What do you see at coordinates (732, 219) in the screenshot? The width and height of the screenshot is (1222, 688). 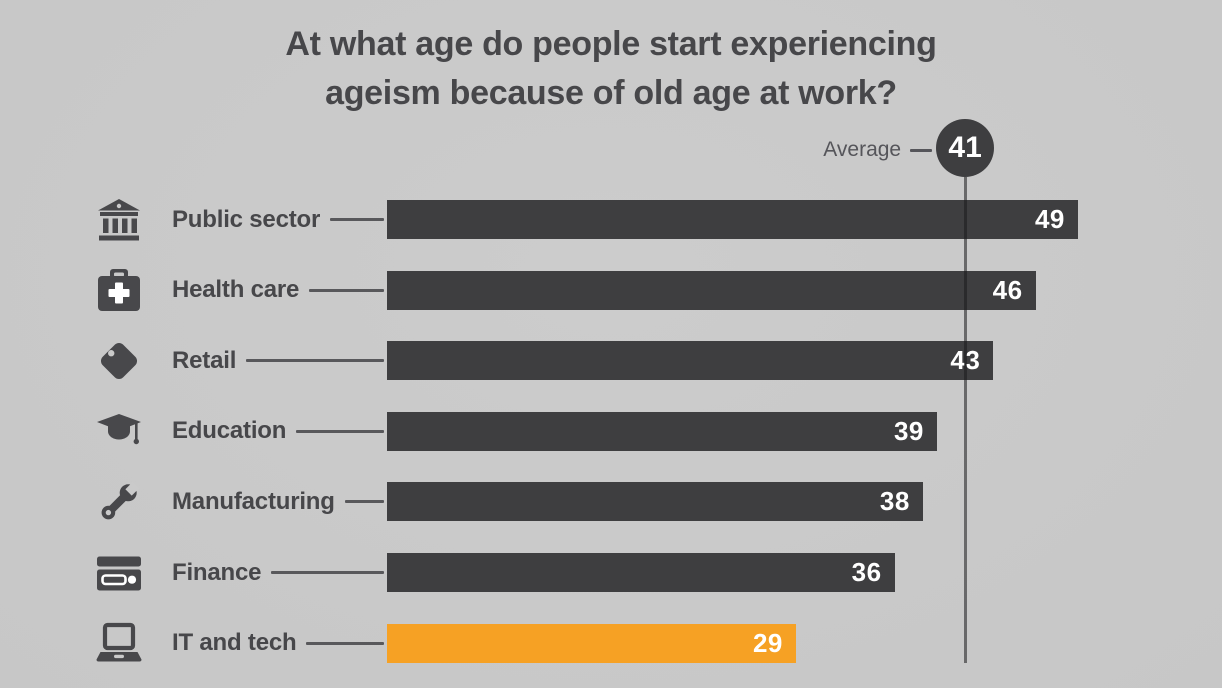 I see `bar-public-sector: 49` at bounding box center [732, 219].